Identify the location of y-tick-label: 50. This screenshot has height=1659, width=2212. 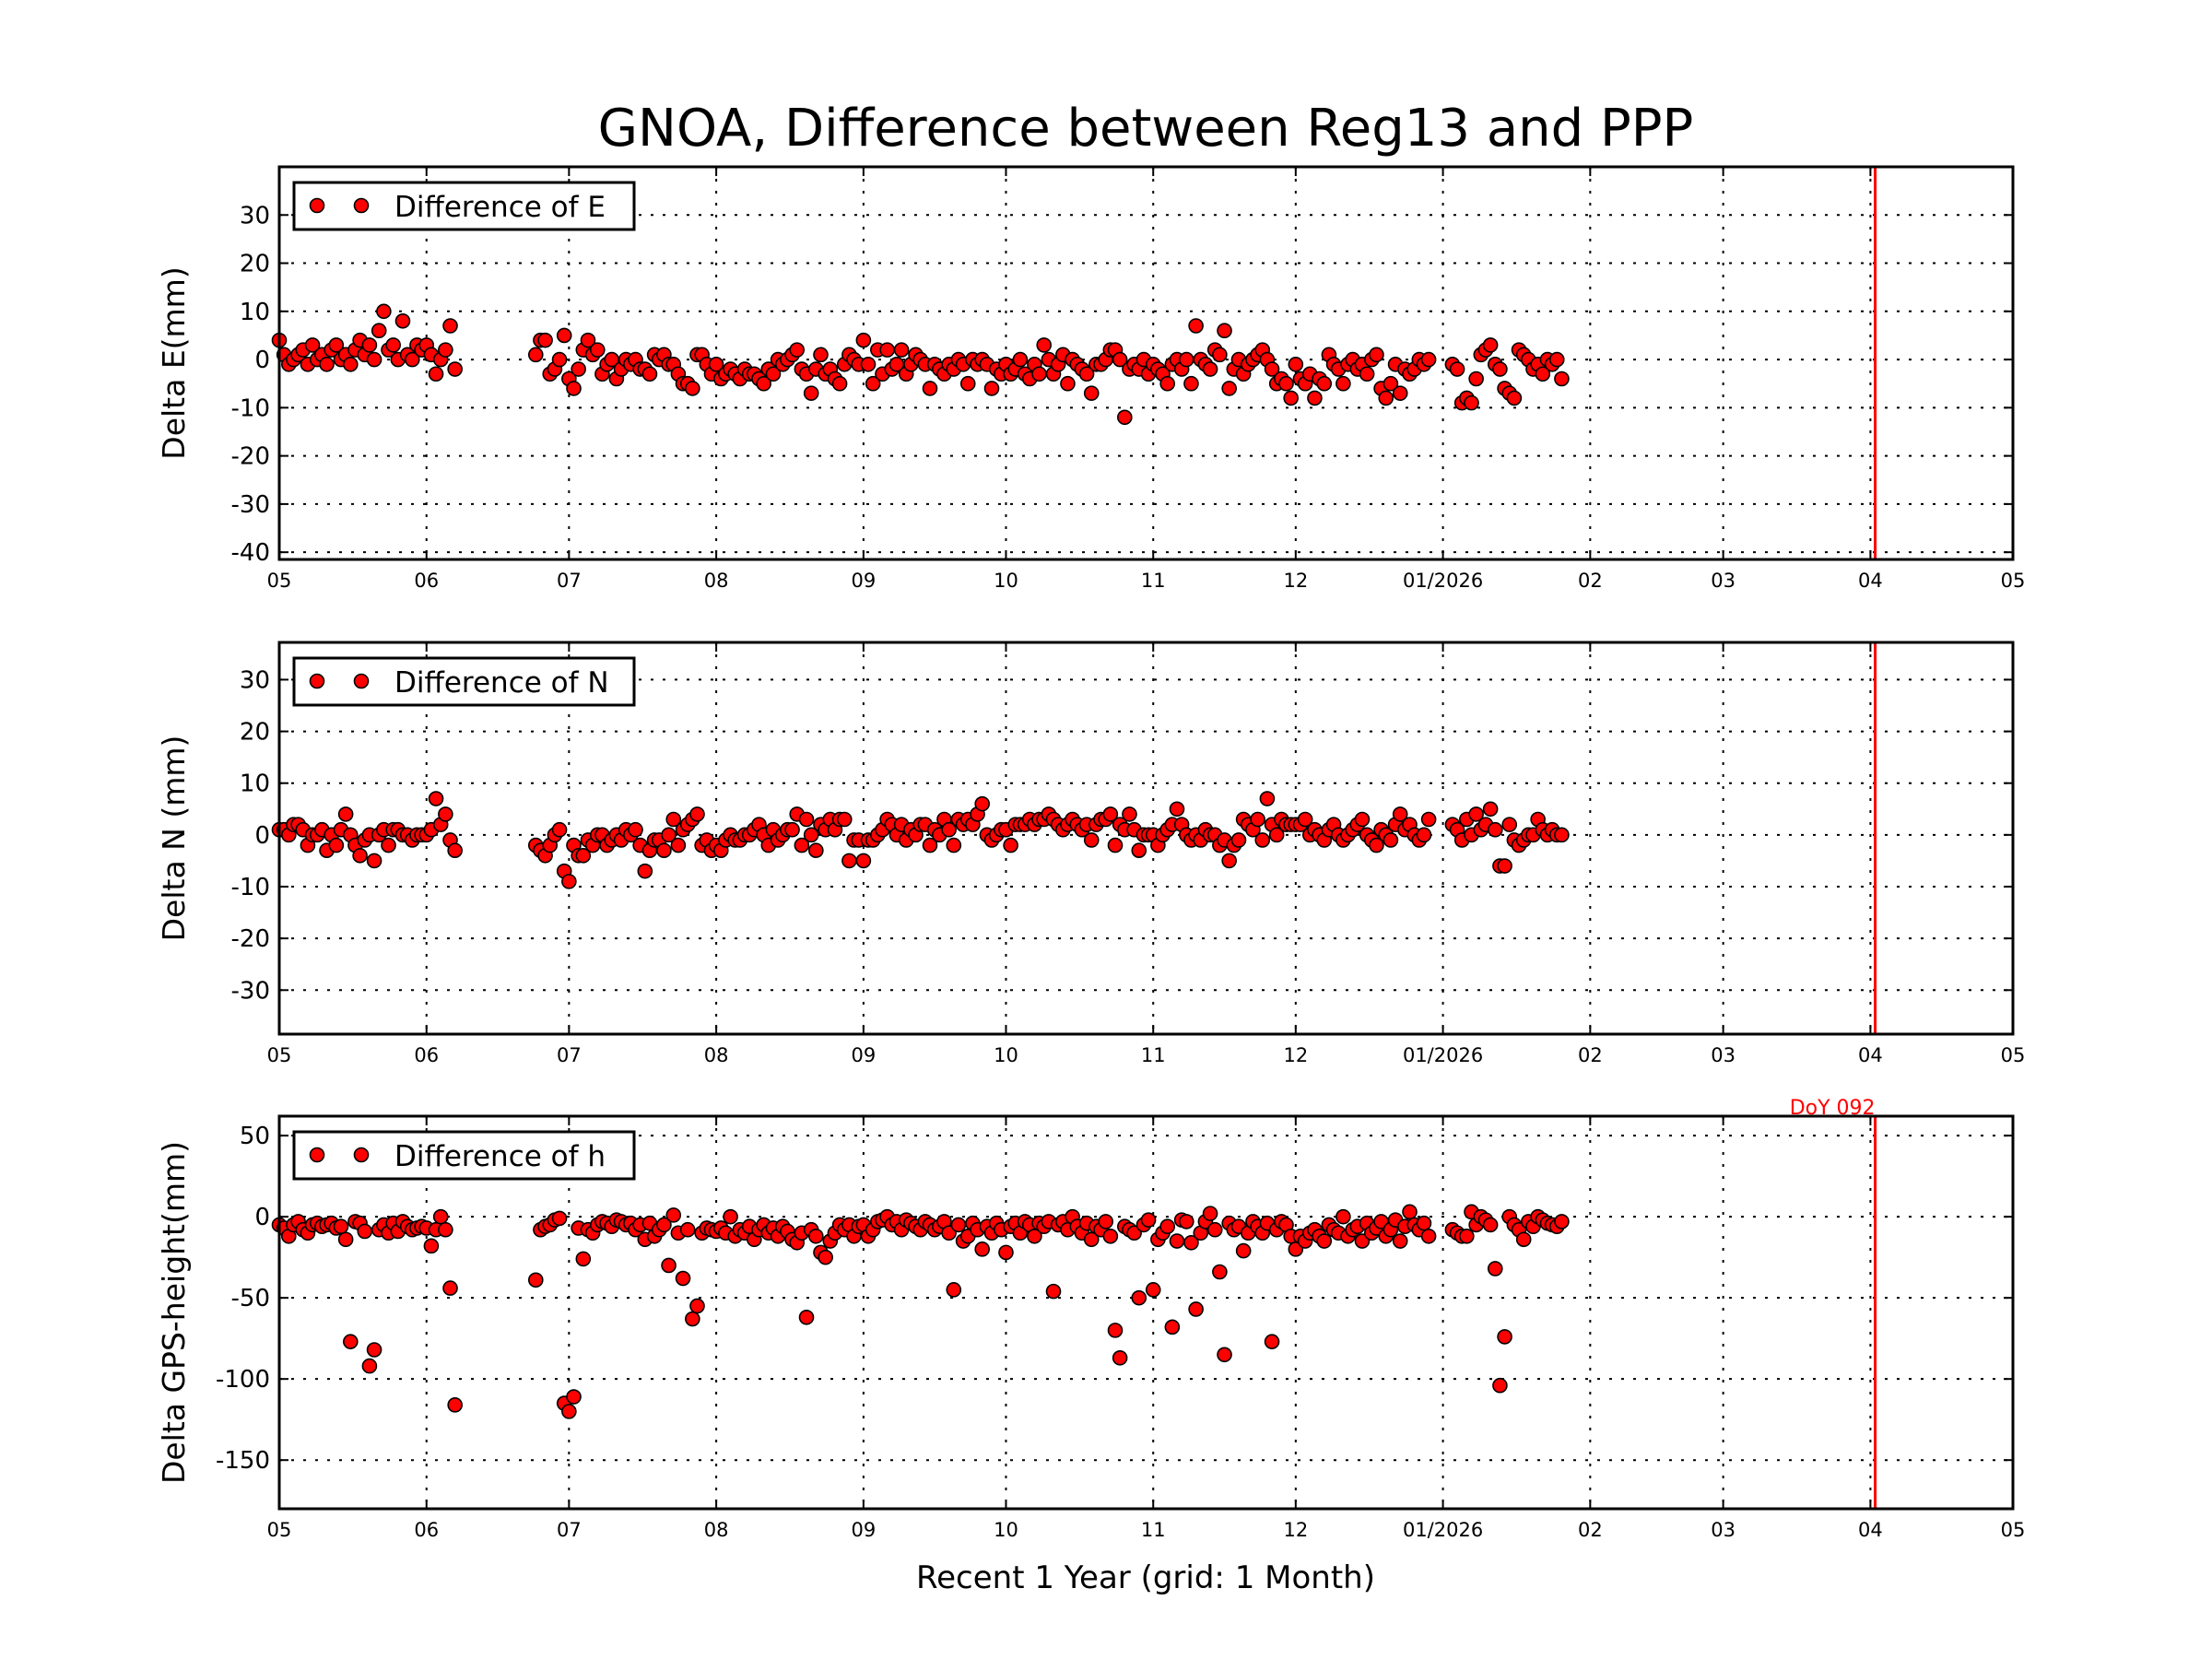
(255, 1136).